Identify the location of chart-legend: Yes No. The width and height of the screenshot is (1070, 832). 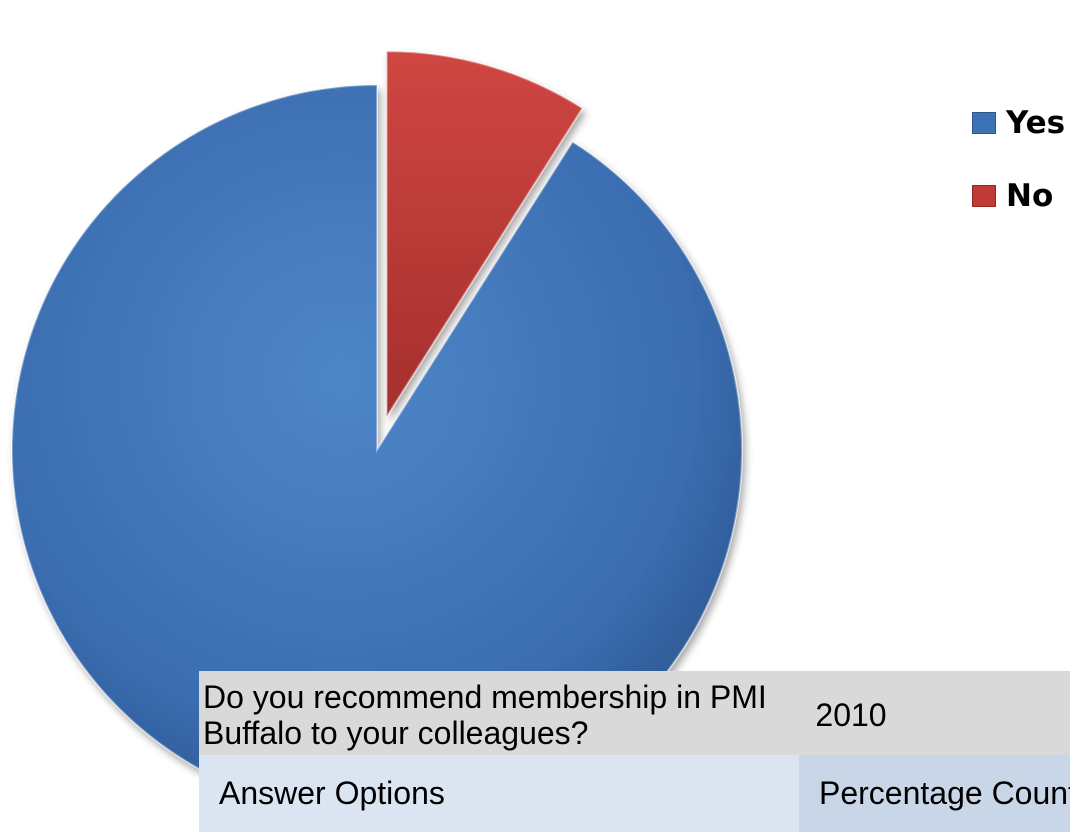
(1018, 177).